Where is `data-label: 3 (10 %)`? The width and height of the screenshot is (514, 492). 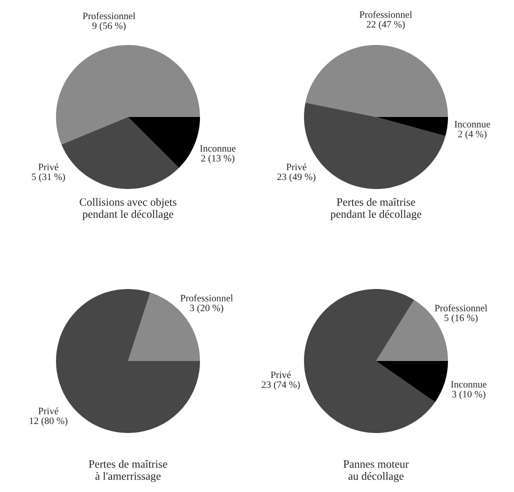
data-label: 3 (10 %) is located at coordinates (469, 395).